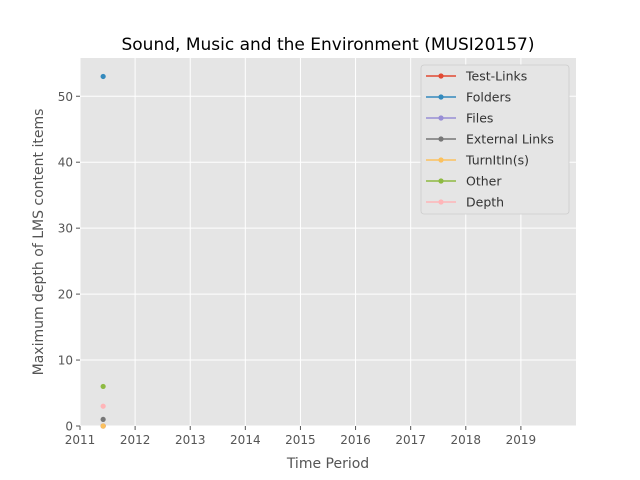 The width and height of the screenshot is (640, 480). Describe the element at coordinates (69, 427) in the screenshot. I see `y-tick-label: 0` at that location.